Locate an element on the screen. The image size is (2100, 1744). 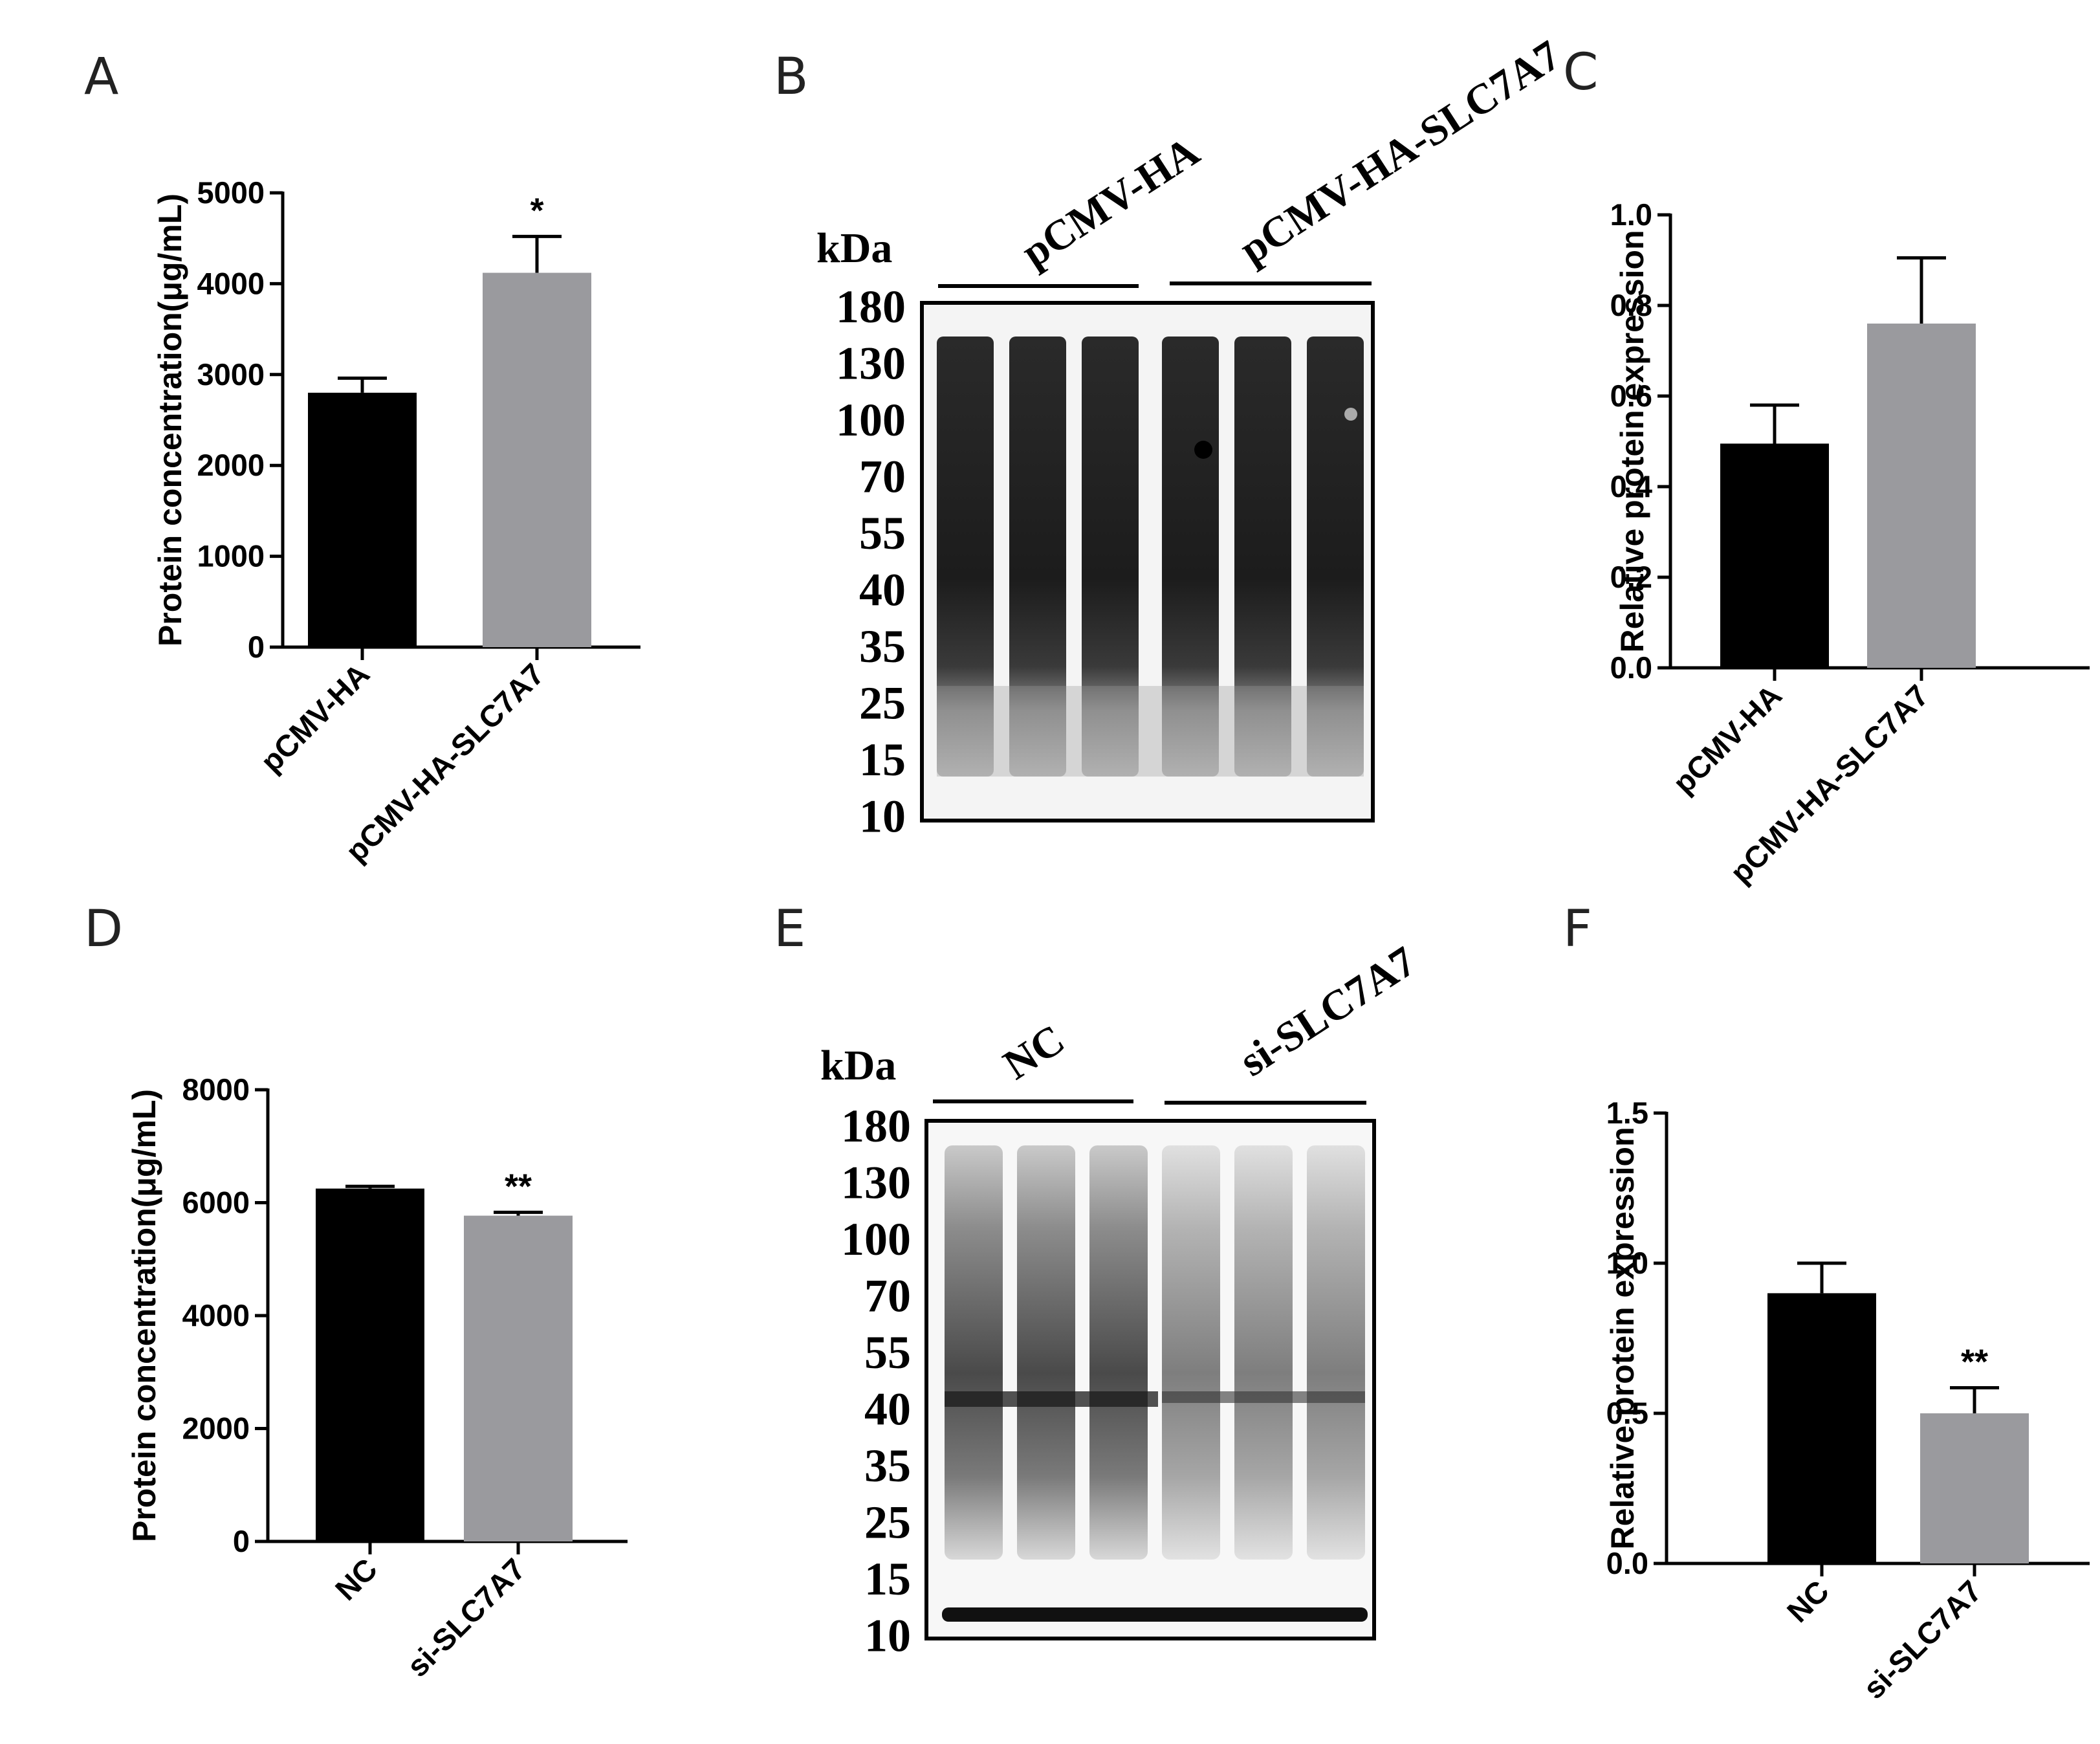
chart-a-category-label: pCMV-HA is located at coordinates (315, 718).